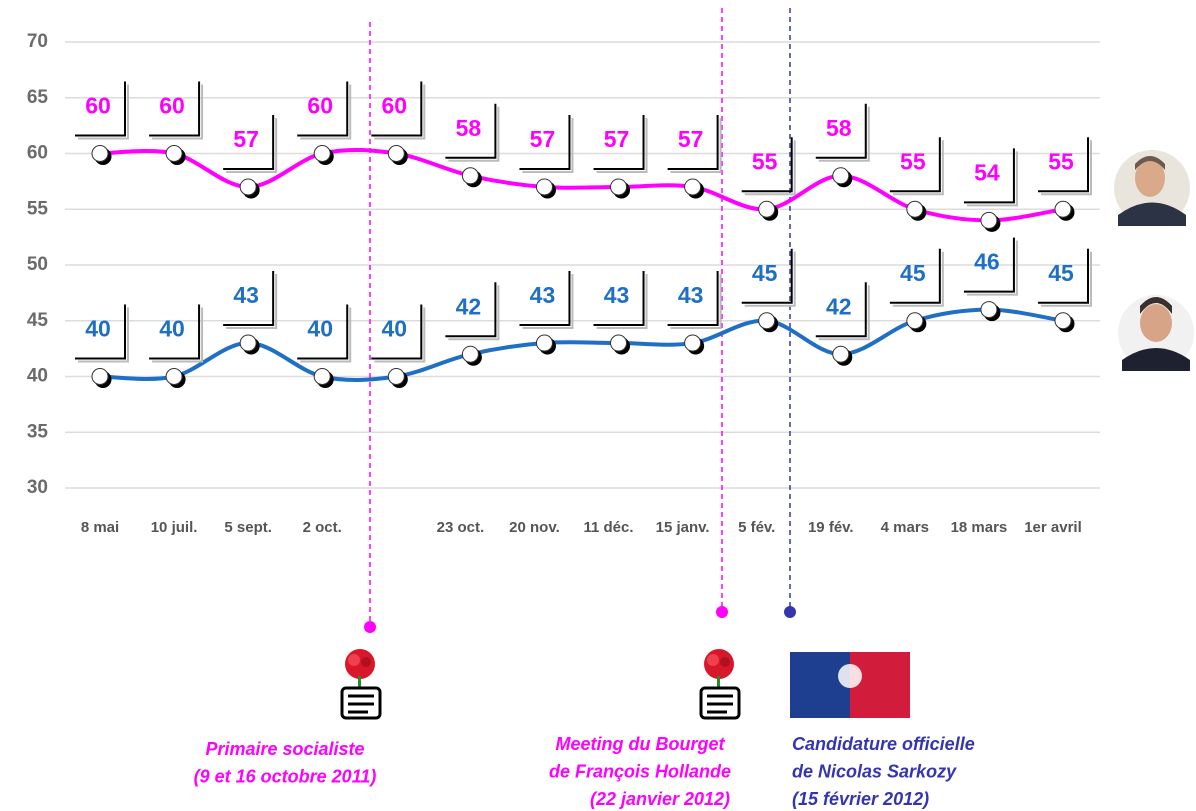 The height and width of the screenshot is (811, 1196). I want to click on portrait-sarkozy, so click(1156, 333).